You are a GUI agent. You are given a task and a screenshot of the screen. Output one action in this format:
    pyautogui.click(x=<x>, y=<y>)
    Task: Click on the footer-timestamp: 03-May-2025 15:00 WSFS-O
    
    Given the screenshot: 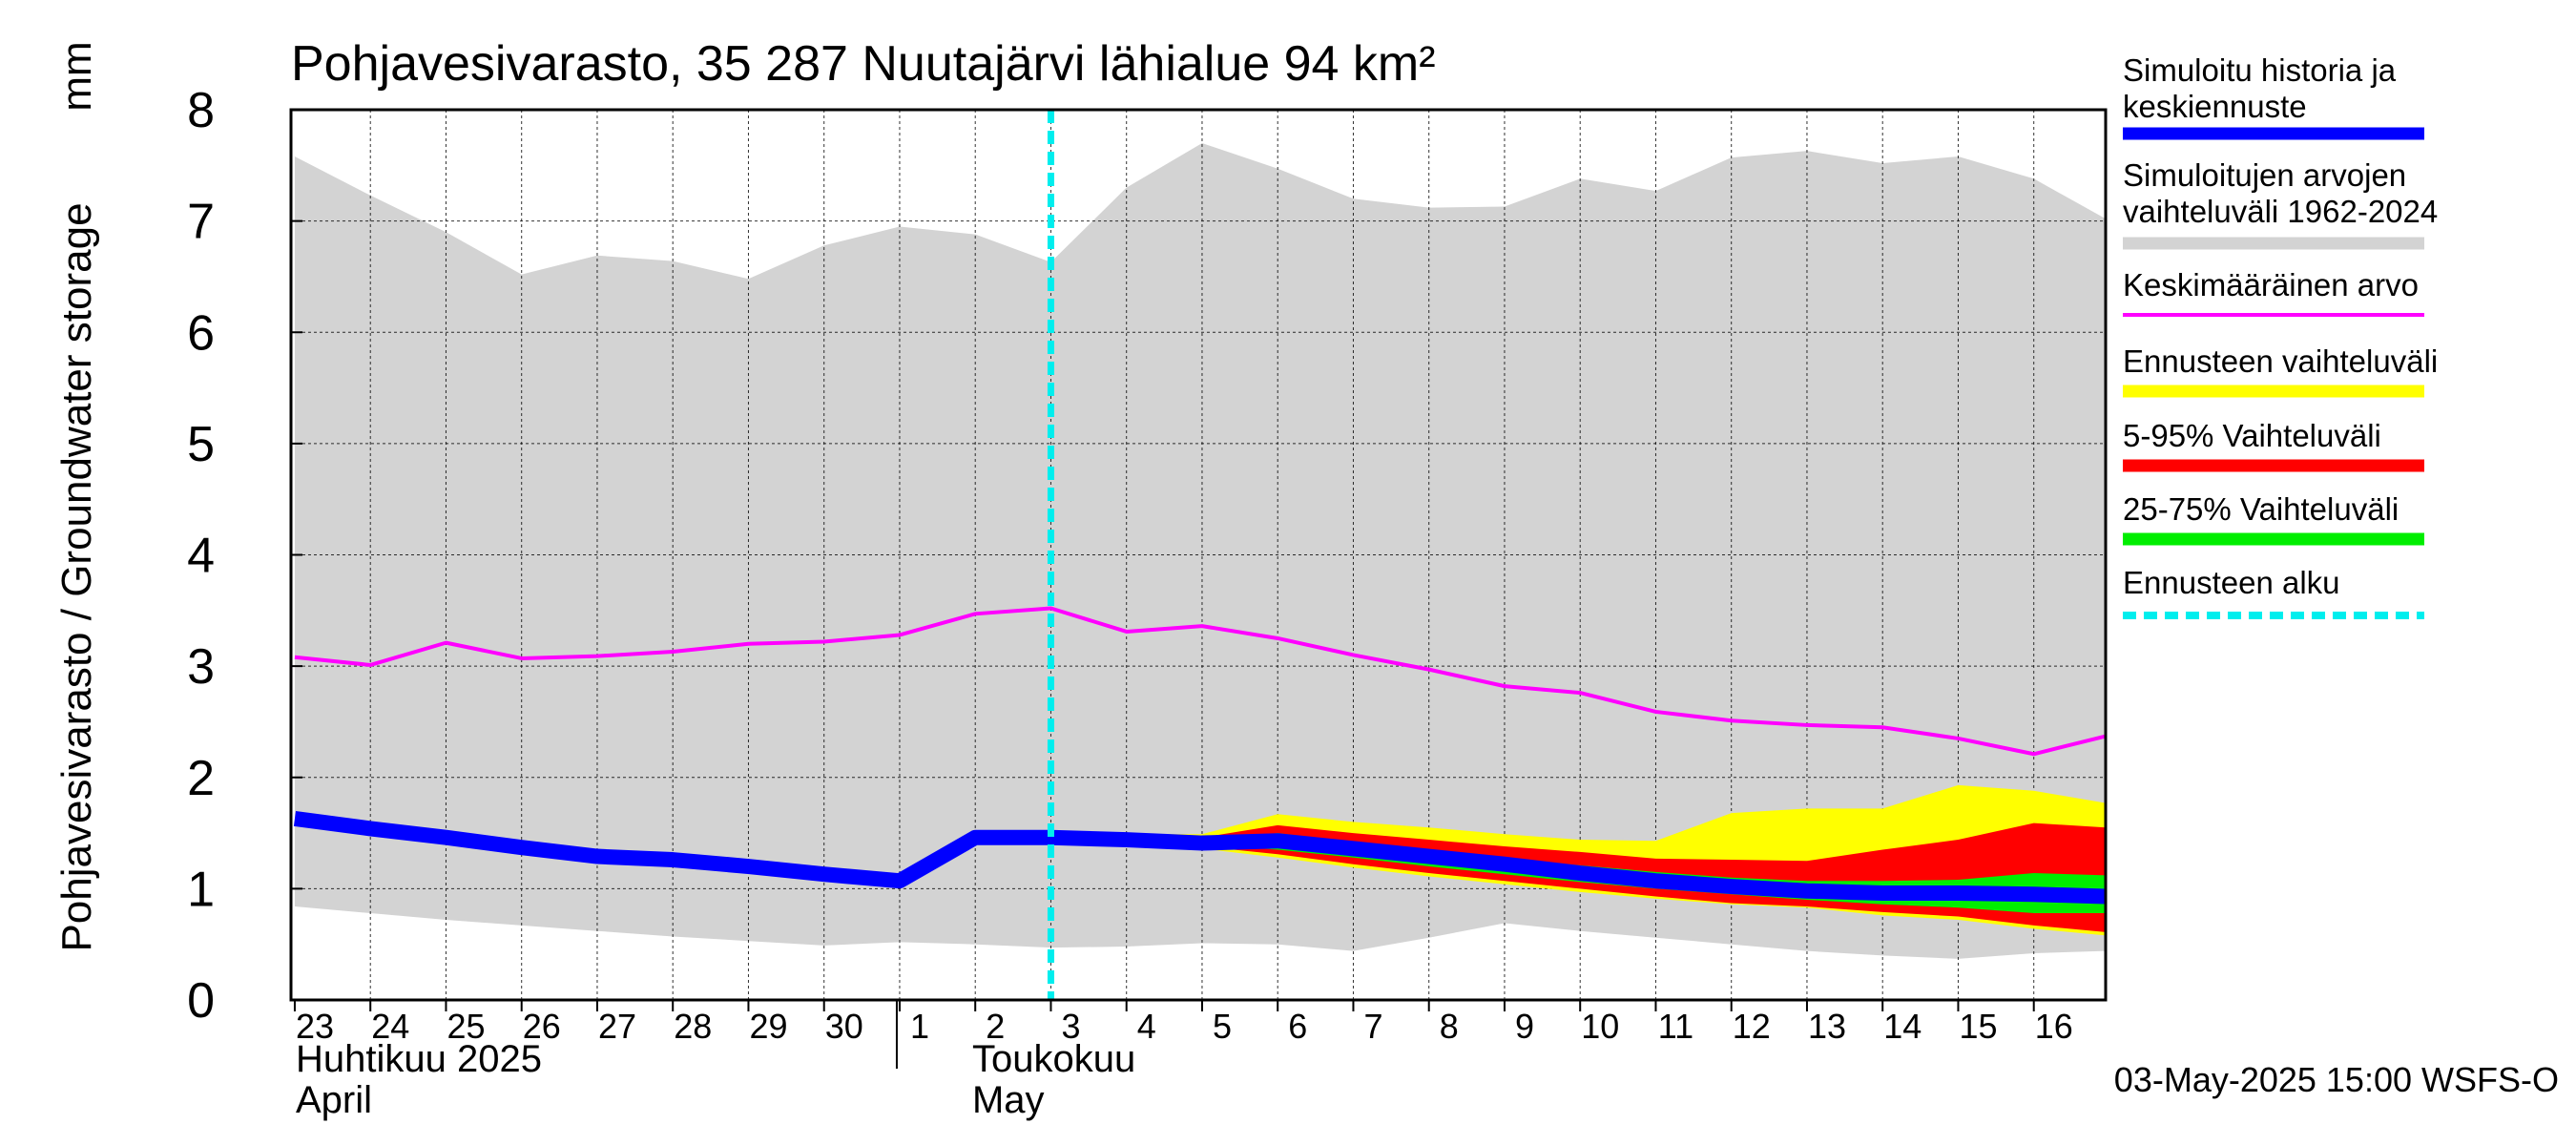 What is the action you would take?
    pyautogui.click(x=2336, y=1079)
    